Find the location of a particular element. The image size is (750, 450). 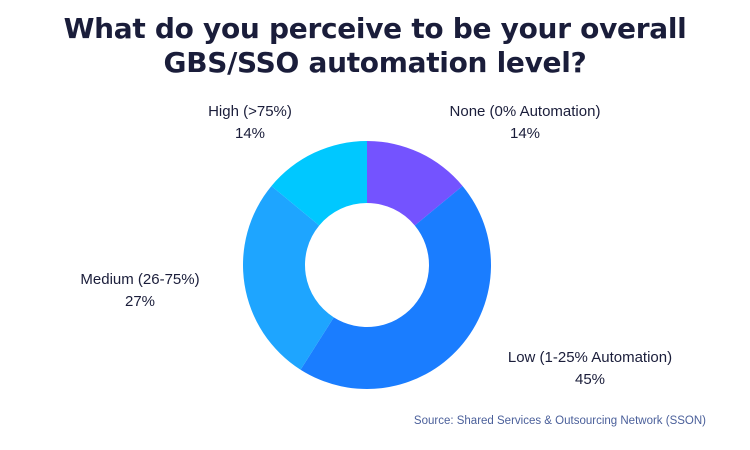

slice-value-low: 45% is located at coordinates (590, 379).